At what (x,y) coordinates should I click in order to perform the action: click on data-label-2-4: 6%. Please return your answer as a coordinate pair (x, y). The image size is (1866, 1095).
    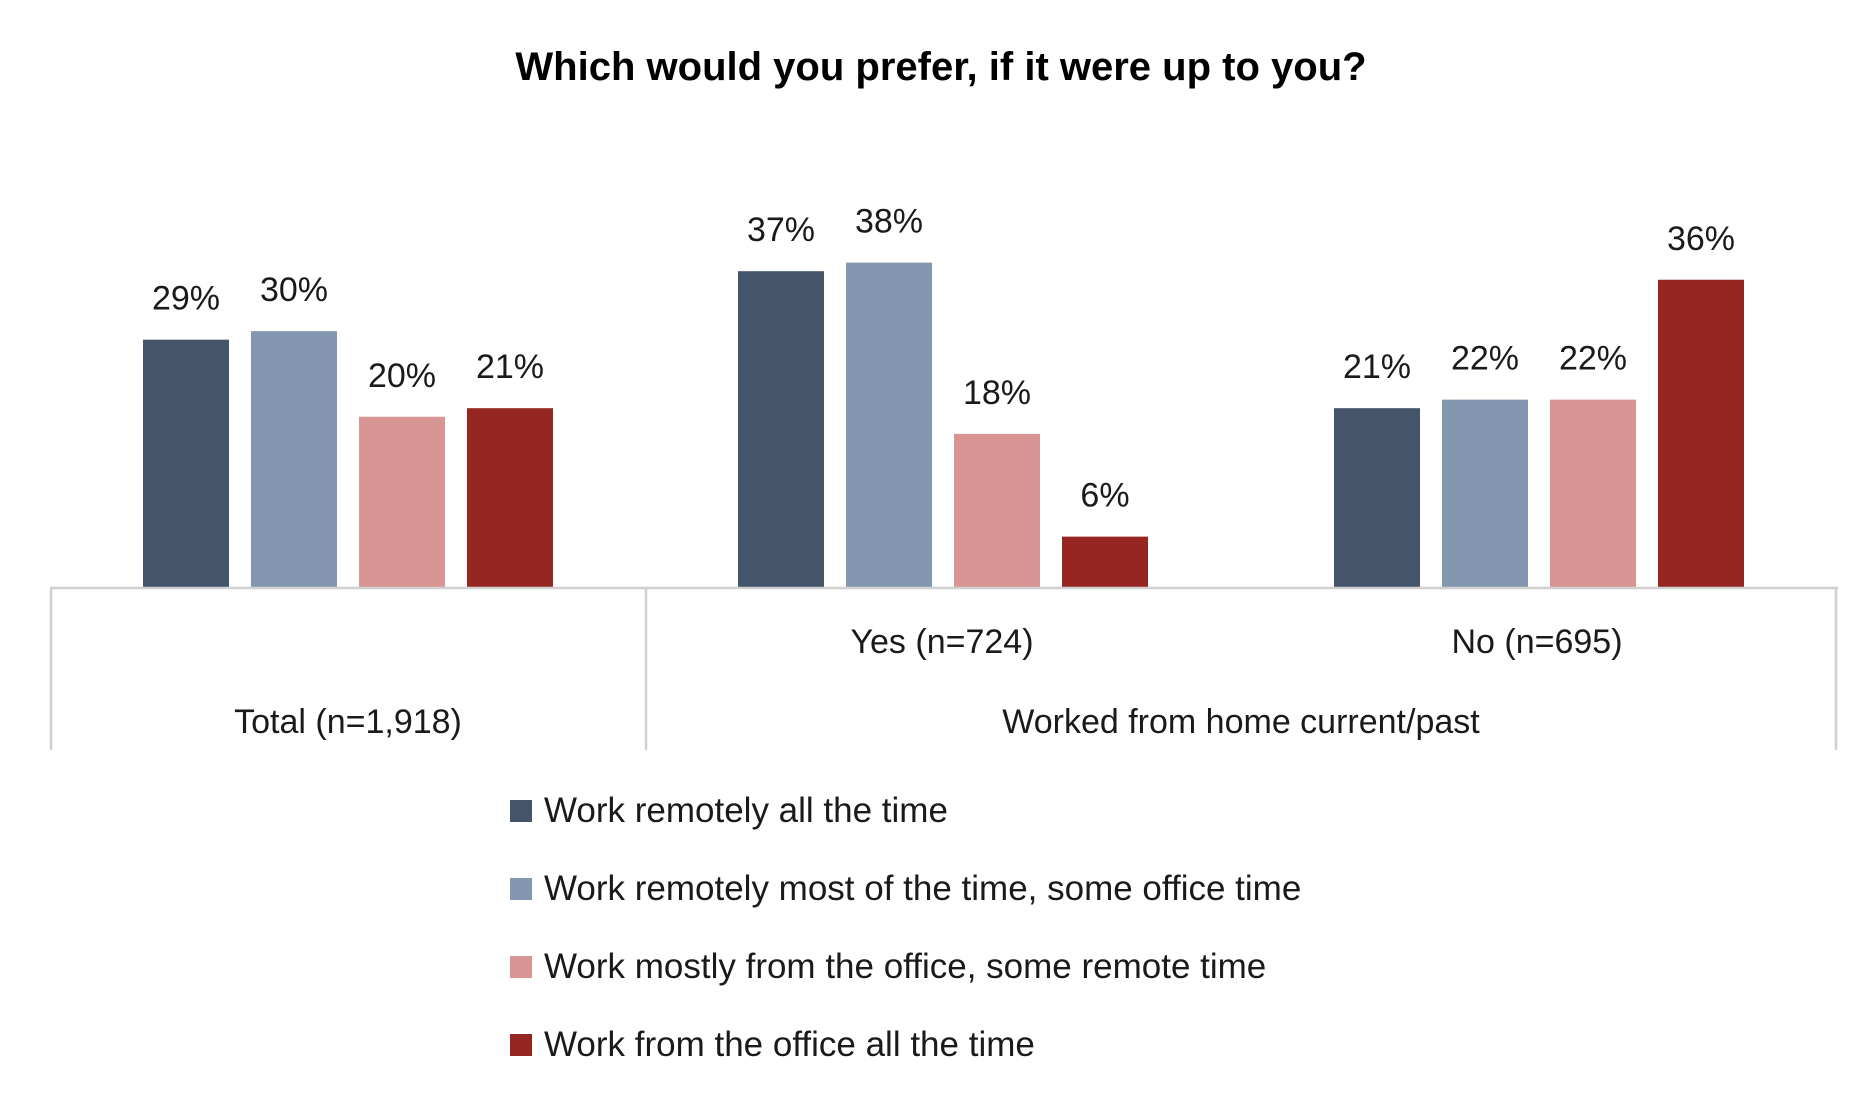
    Looking at the image, I should click on (1104, 496).